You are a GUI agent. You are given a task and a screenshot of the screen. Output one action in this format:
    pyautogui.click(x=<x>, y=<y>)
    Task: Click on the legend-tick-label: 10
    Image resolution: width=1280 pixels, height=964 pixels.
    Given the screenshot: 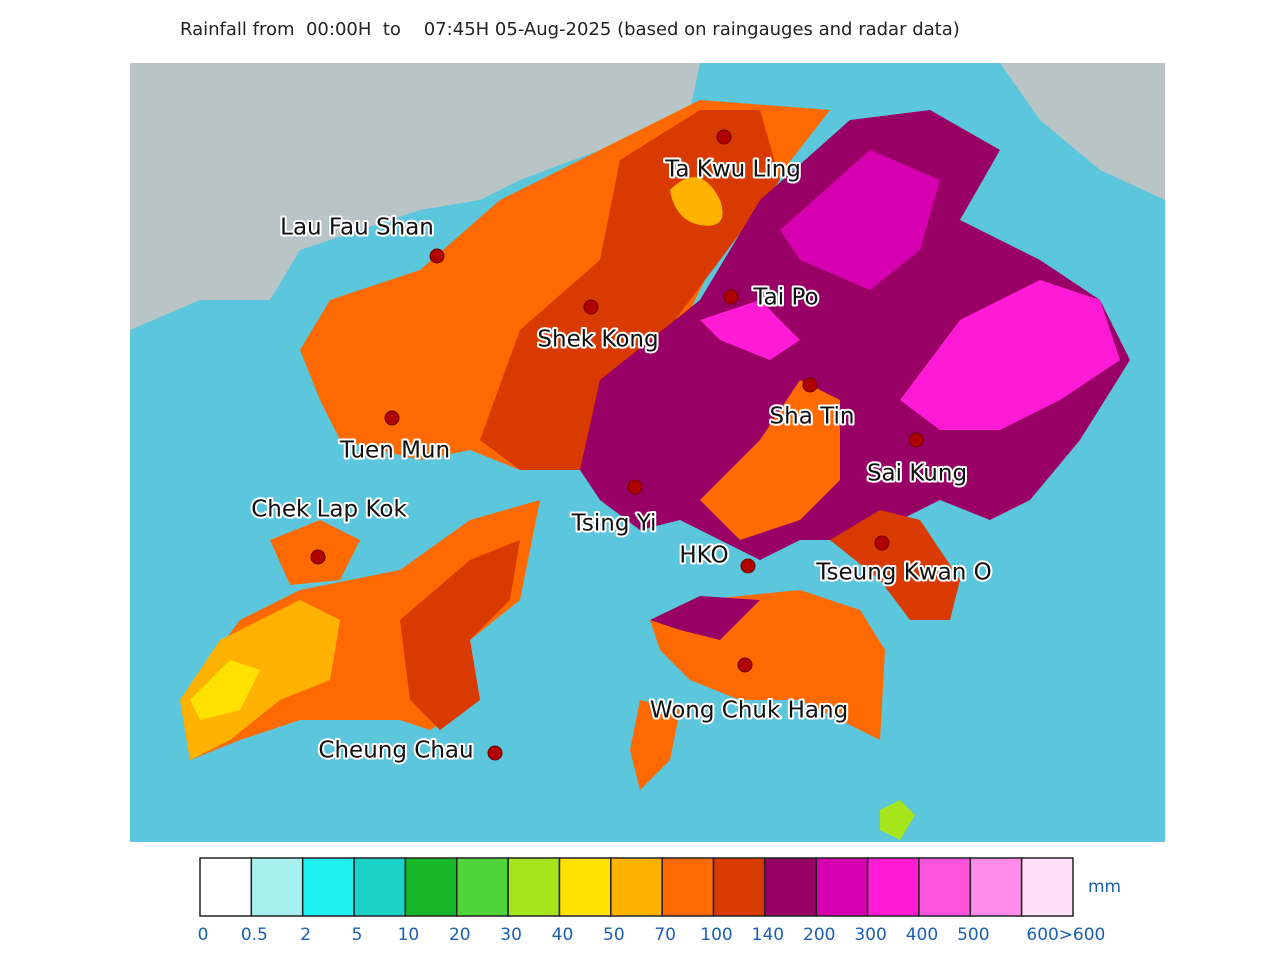 What is the action you would take?
    pyautogui.click(x=409, y=935)
    